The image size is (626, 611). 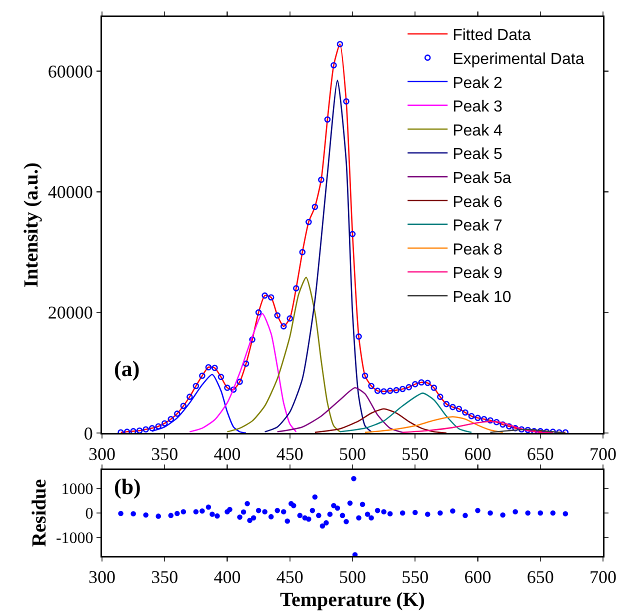 What do you see at coordinates (518, 59) in the screenshot?
I see `legend-label: Experimental Data` at bounding box center [518, 59].